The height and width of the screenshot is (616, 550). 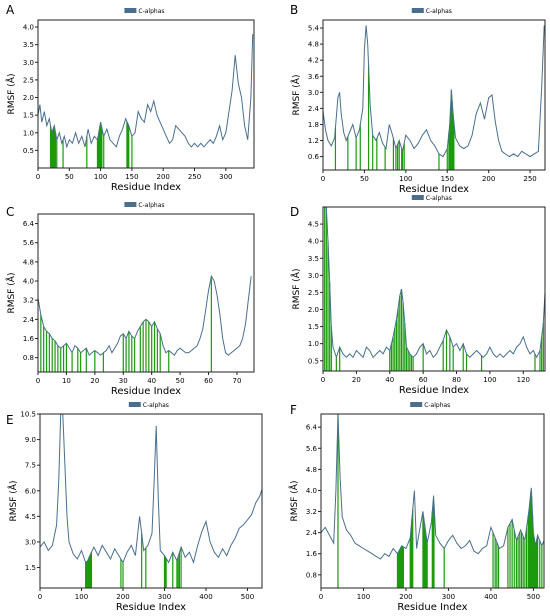 What do you see at coordinates (533, 597) in the screenshot?
I see `x-tick-label: 500` at bounding box center [533, 597].